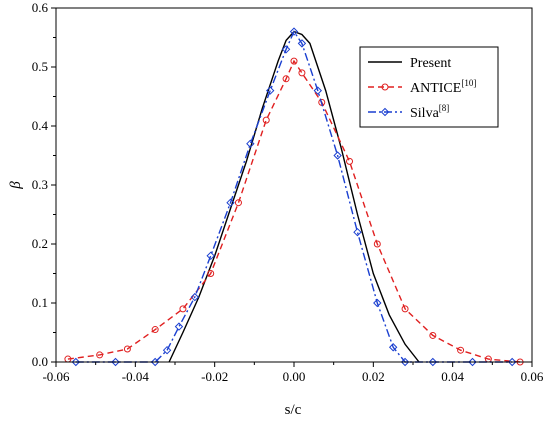 This screenshot has height=424, width=550. What do you see at coordinates (40, 361) in the screenshot?
I see `y-tick-label: 0.0` at bounding box center [40, 361].